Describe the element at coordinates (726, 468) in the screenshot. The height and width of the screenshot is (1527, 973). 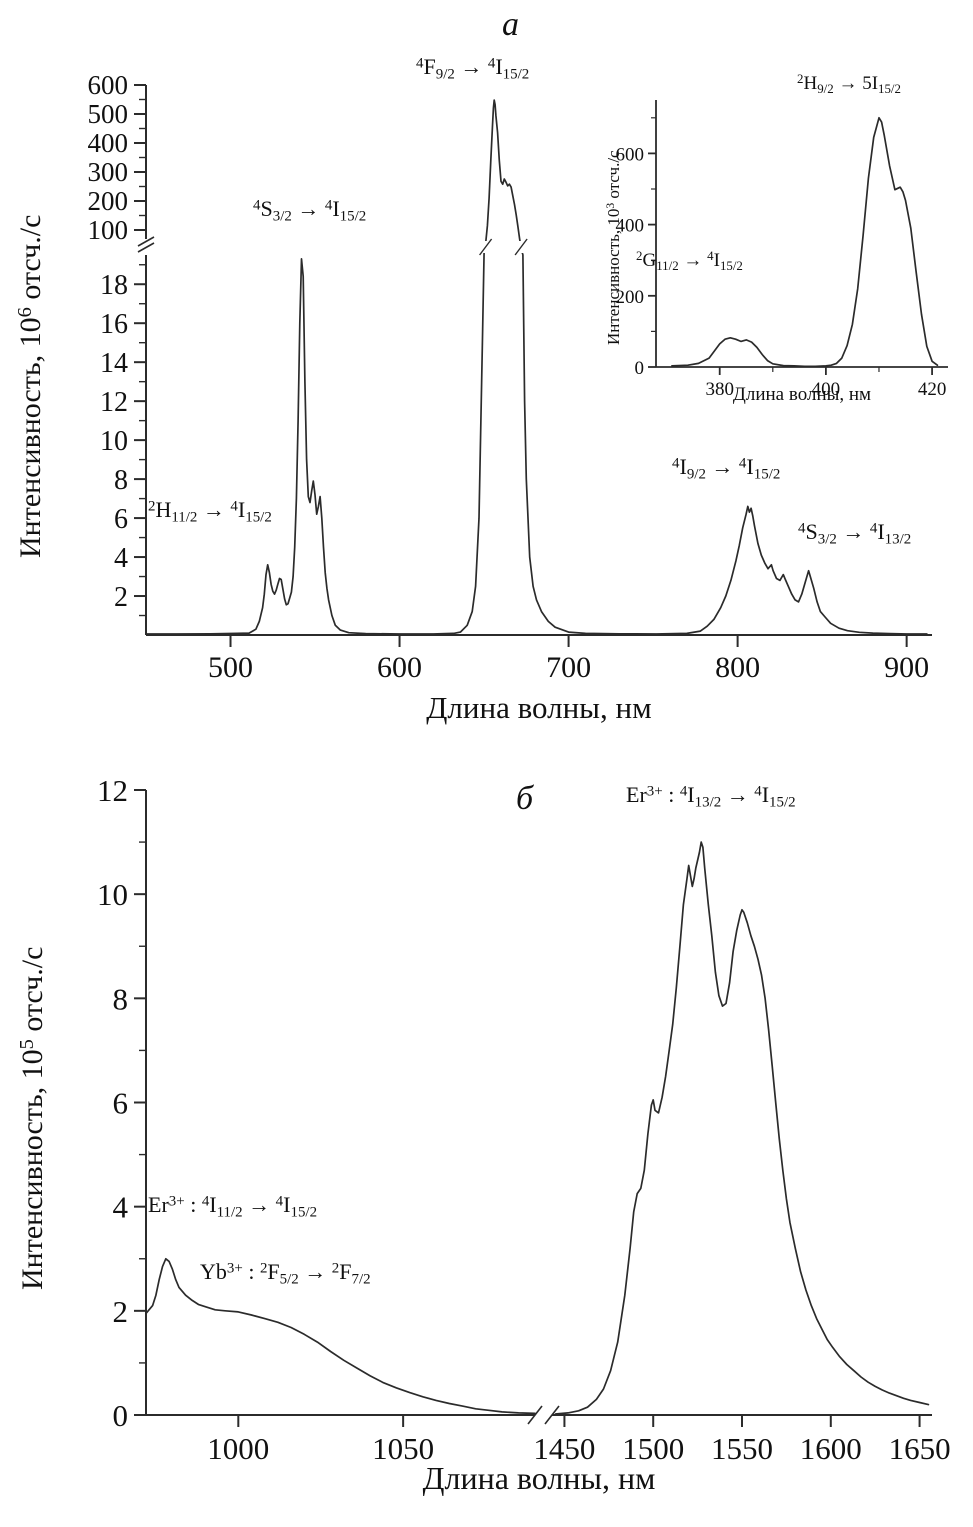
I see `annotation-4I9-2-to-4I15-2: 4I9/2 → 4I15/2` at that location.